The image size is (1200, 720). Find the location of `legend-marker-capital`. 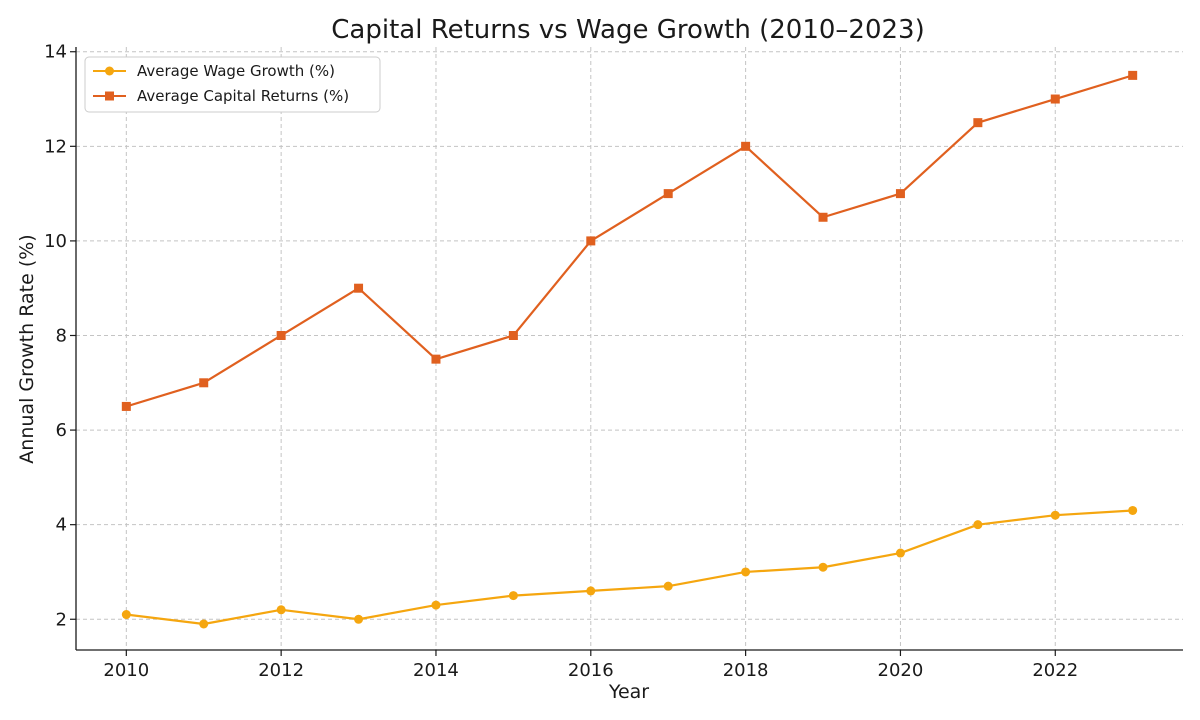

legend-marker-capital is located at coordinates (109, 96).